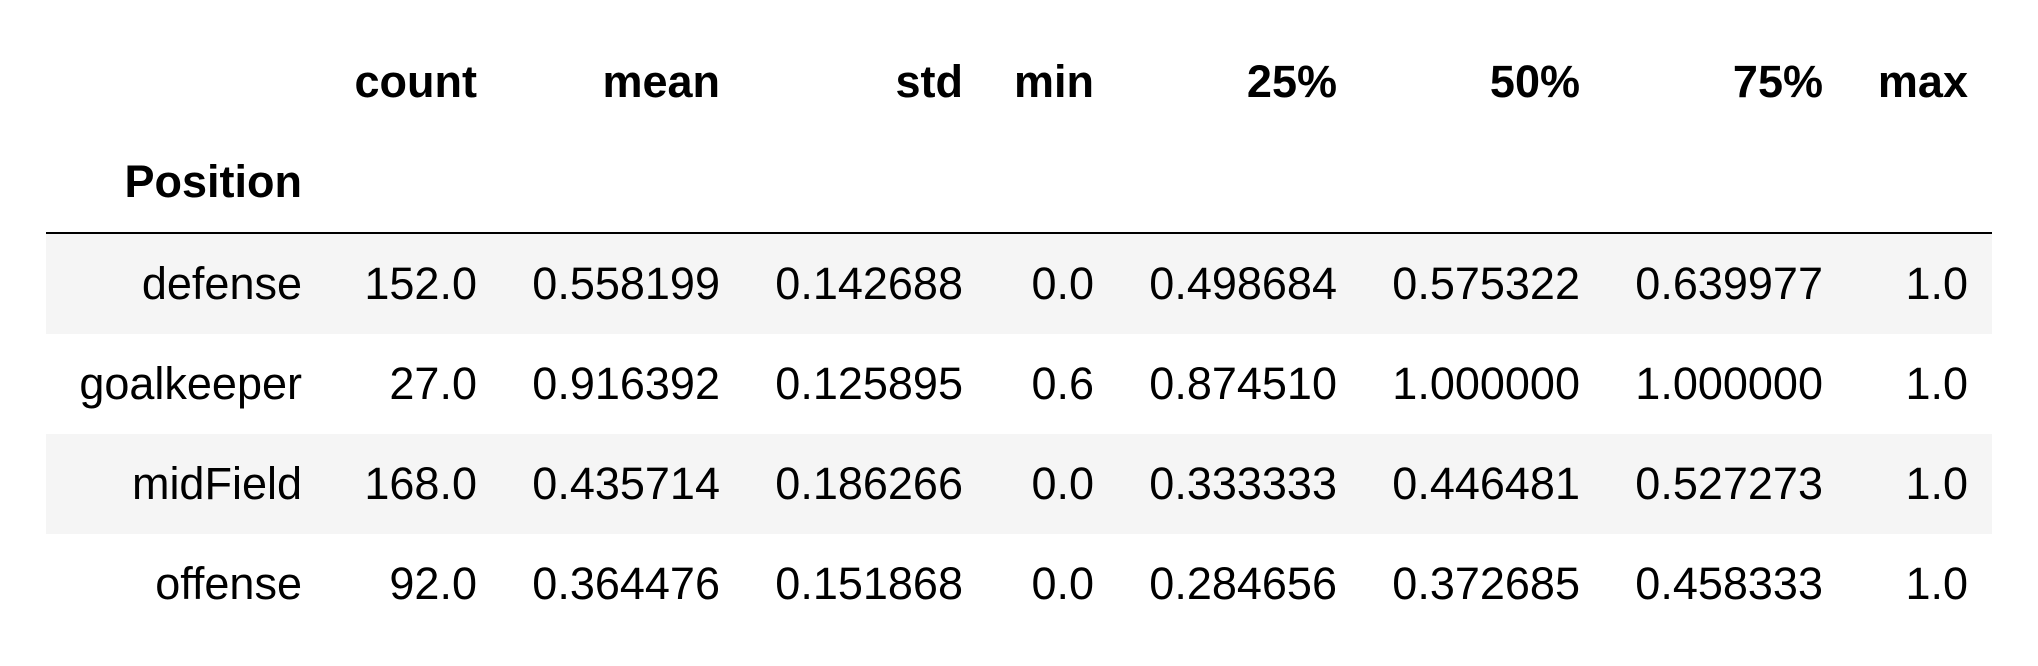 This screenshot has width=2038, height=666. I want to click on table-cell: 0.284656, so click(1243, 583).